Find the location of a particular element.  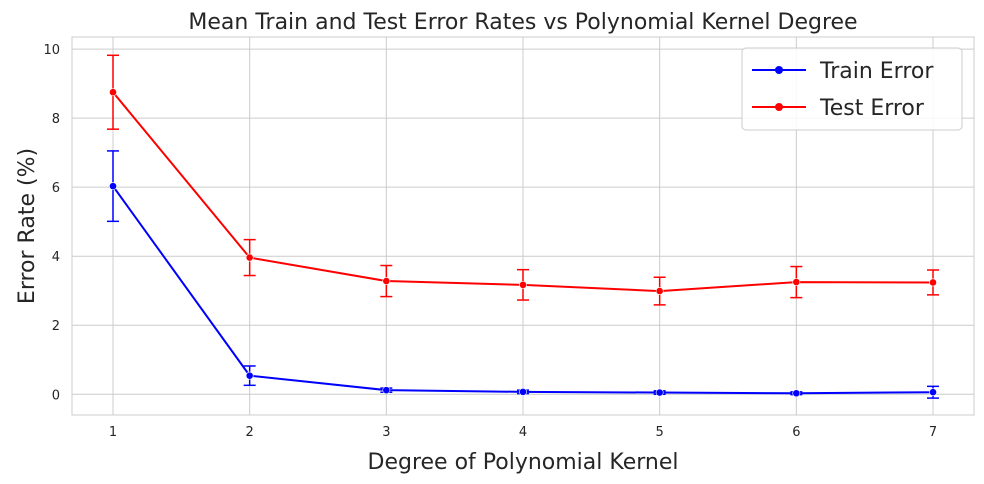

x-axis-title: Degree of Polynomial Kernel is located at coordinates (523, 462).